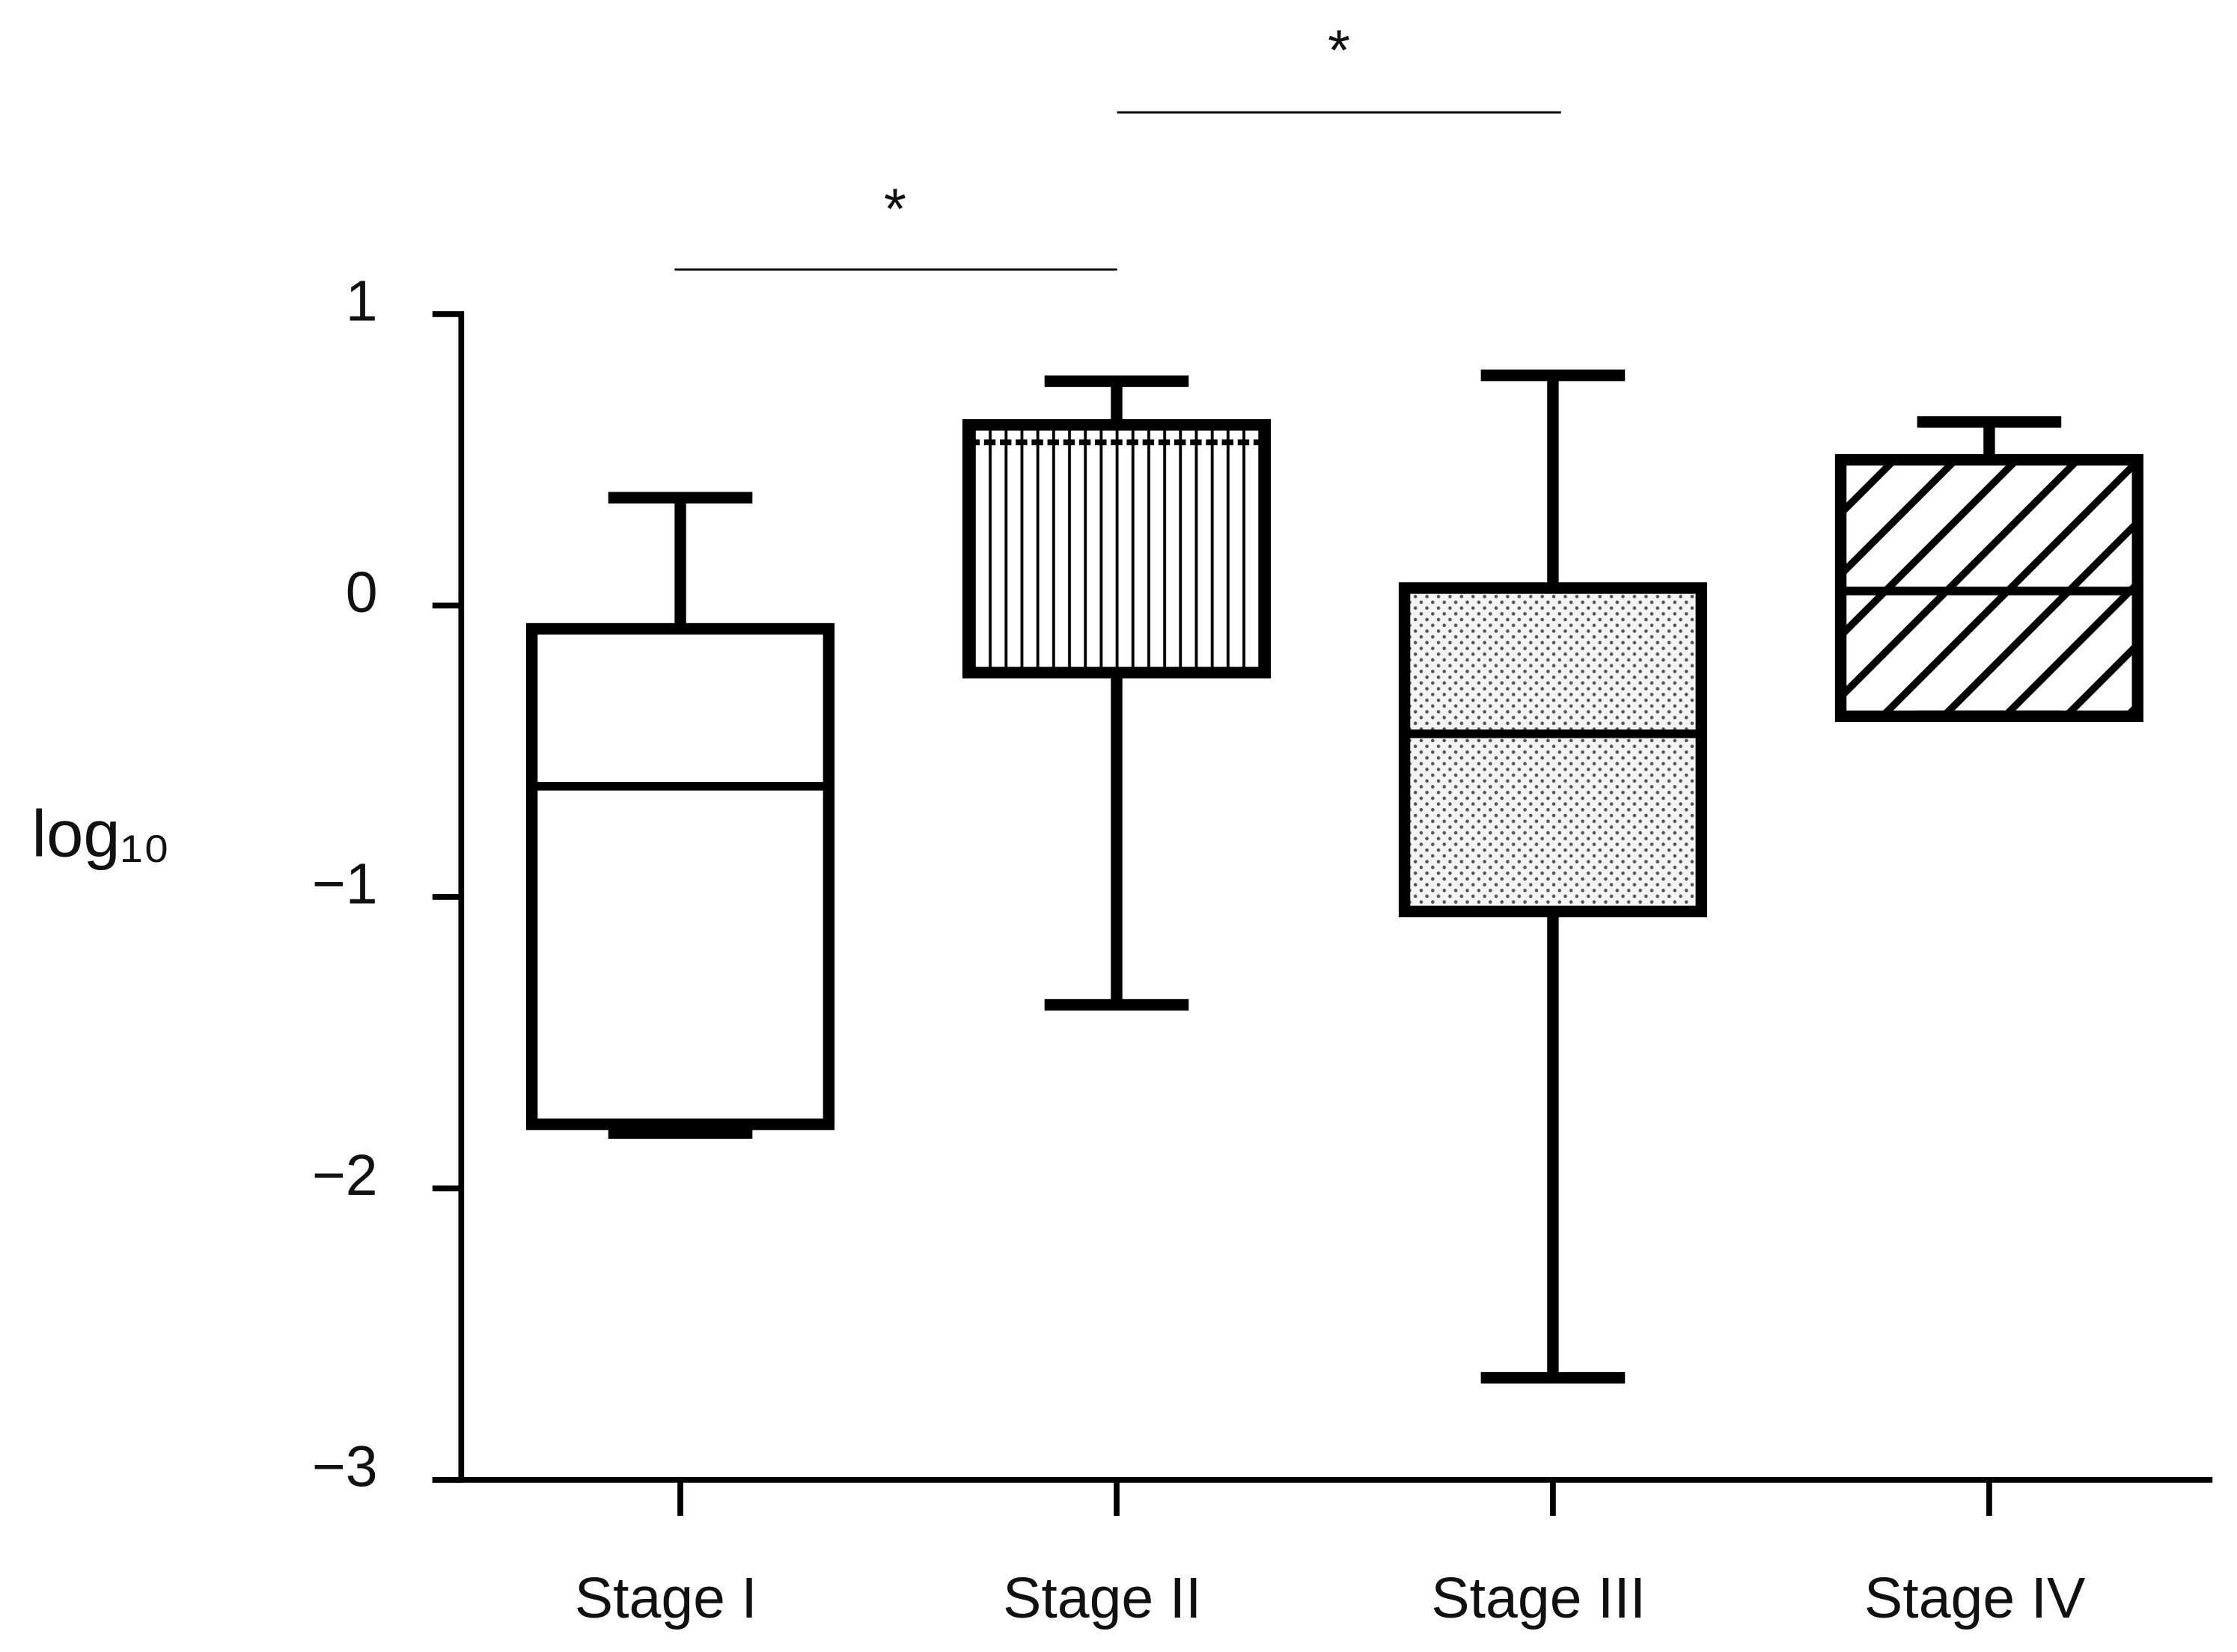 This screenshot has width=2237, height=1652. I want to click on y-tick-label: 1, so click(362, 301).